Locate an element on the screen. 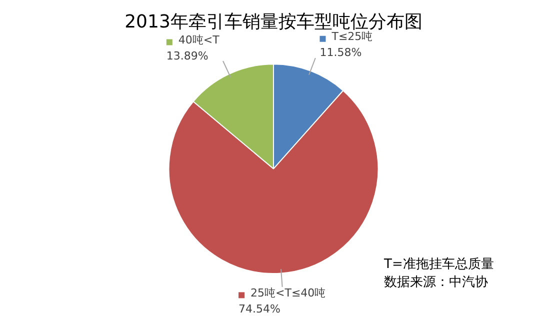  source-note: 数据来源：中汽协 is located at coordinates (436, 283).